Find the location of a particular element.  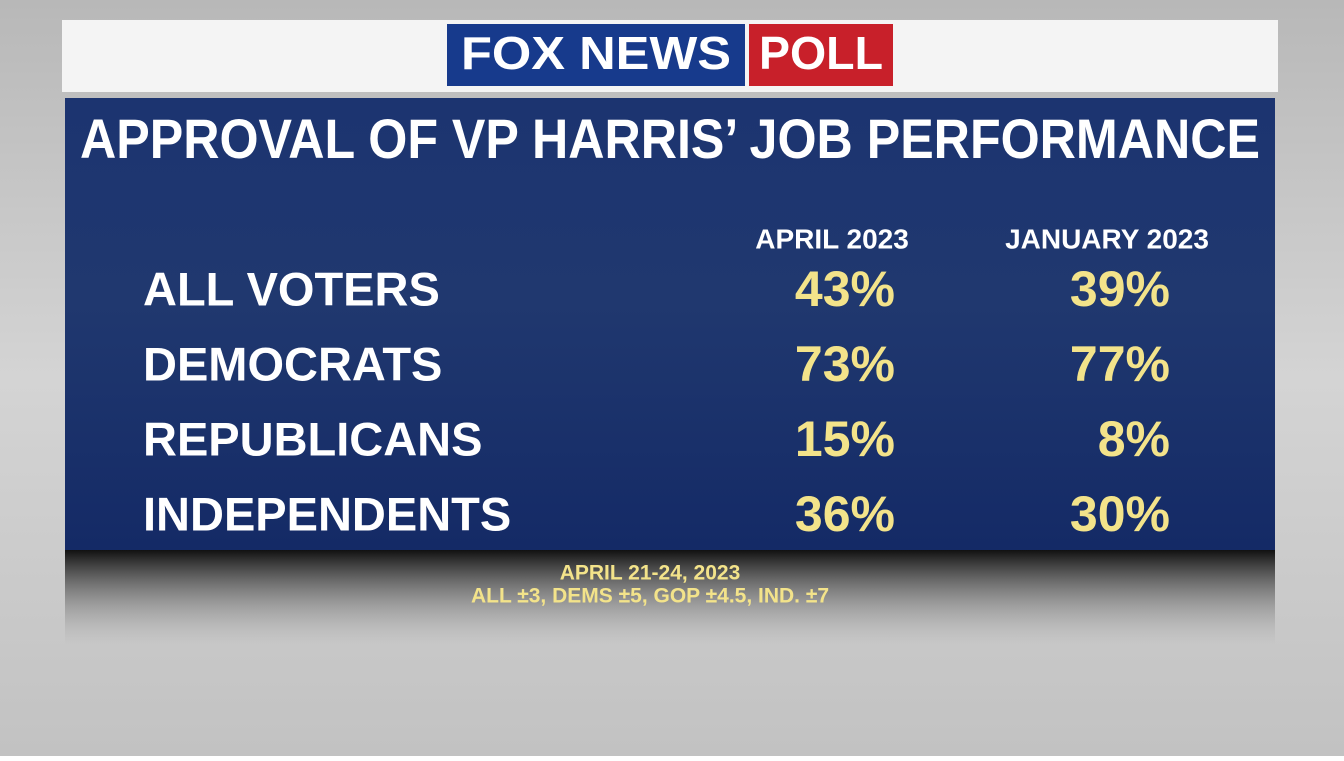

footer-dates: APRIL 21-24, 2023 is located at coordinates (650, 573).